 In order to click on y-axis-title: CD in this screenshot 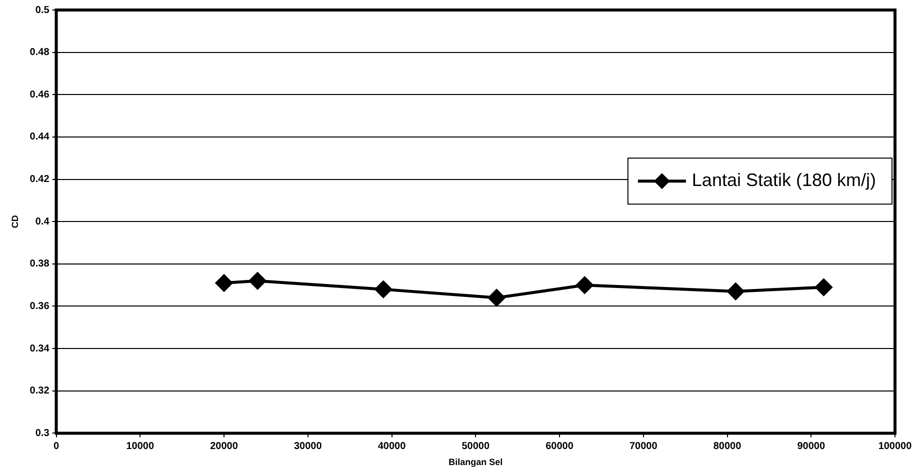, I will do `click(15, 221)`.